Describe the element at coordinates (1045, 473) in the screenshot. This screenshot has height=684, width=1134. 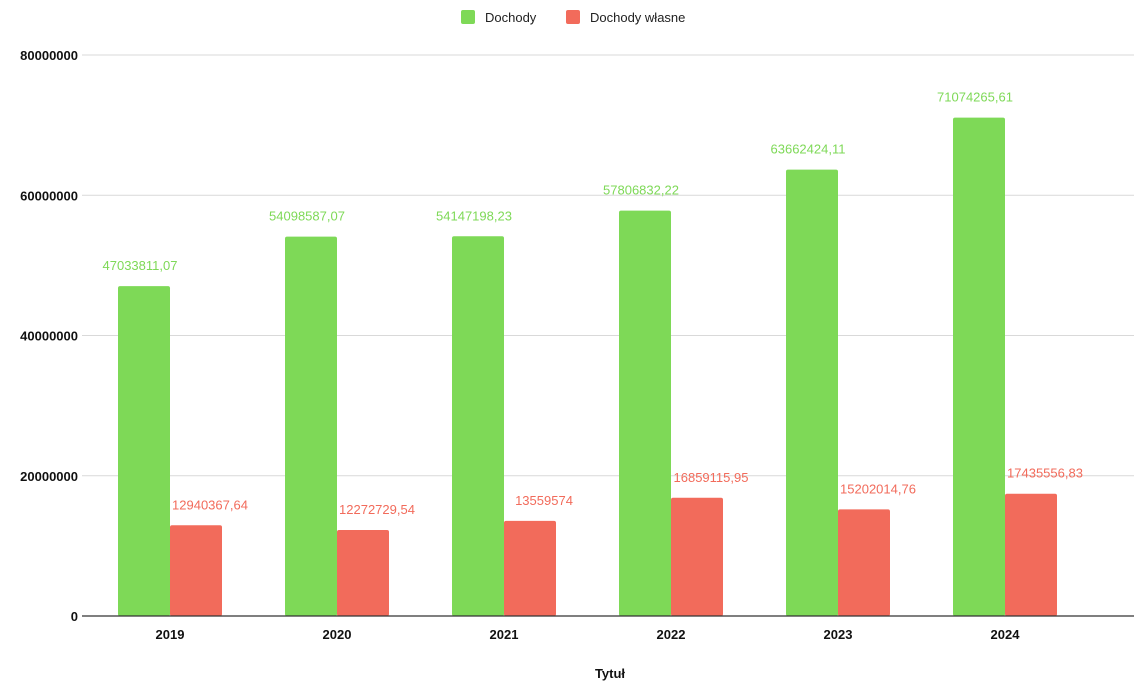
I see `data-label: 17435556,83` at that location.